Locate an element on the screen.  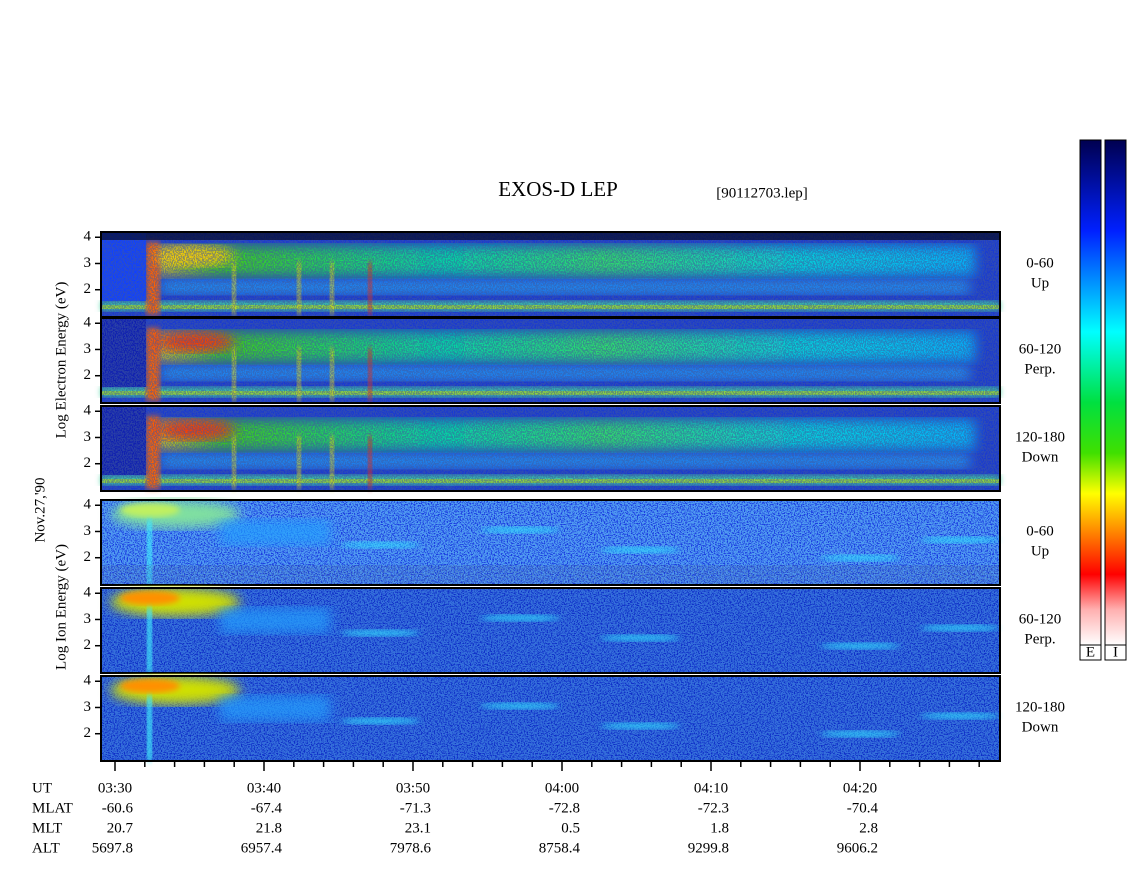
ephemeris-value: 9299.8 is located at coordinates (708, 848).